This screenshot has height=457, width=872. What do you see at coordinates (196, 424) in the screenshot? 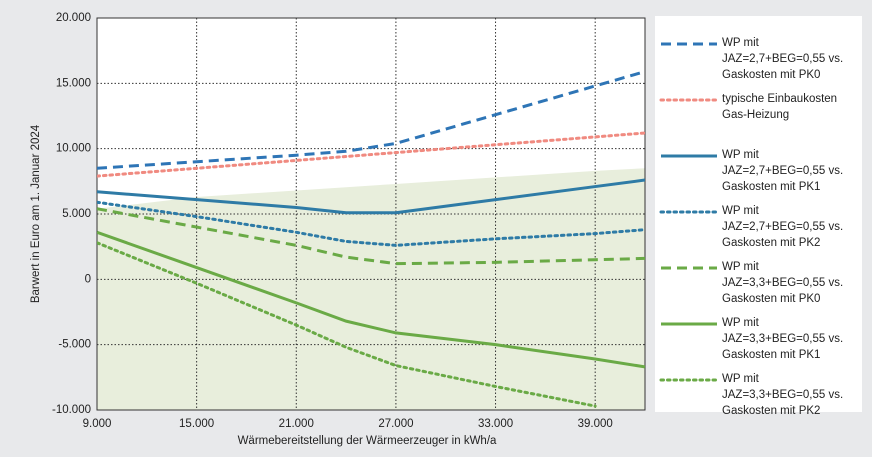
I see `x-tick-label: 15.000` at bounding box center [196, 424].